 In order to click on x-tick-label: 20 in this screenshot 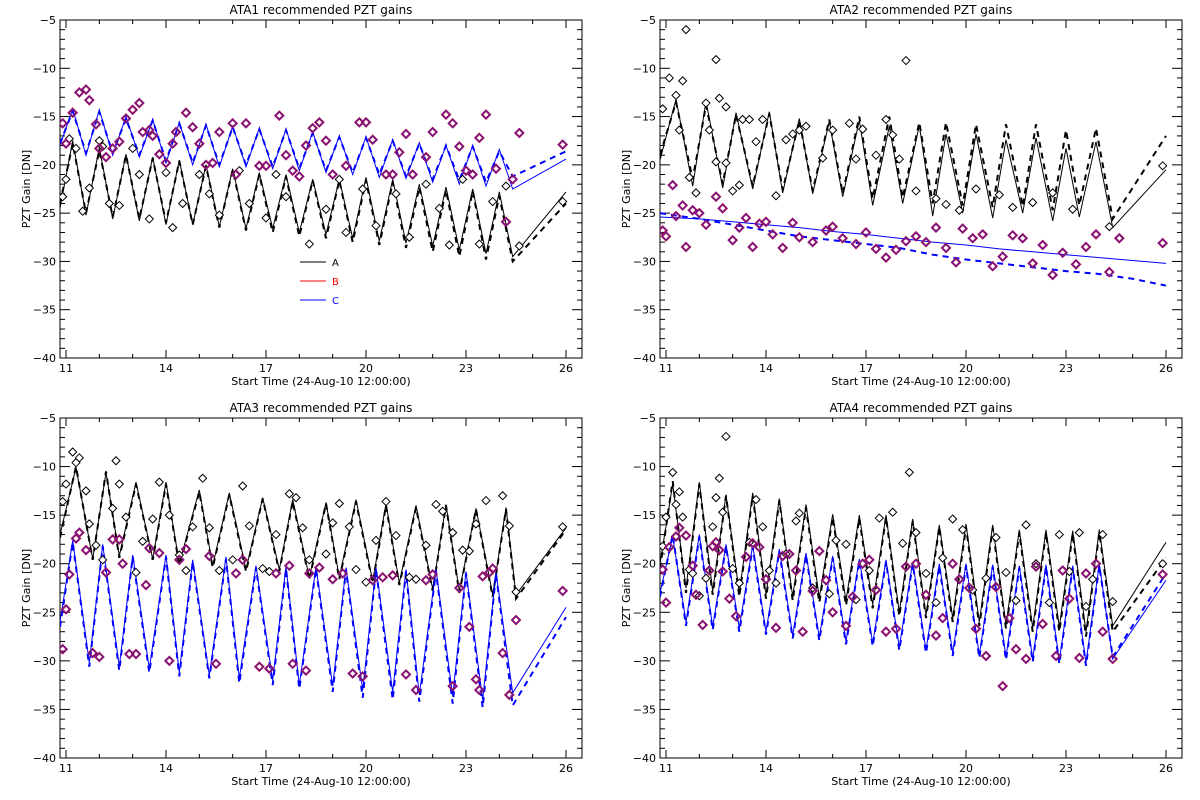, I will do `click(366, 768)`.